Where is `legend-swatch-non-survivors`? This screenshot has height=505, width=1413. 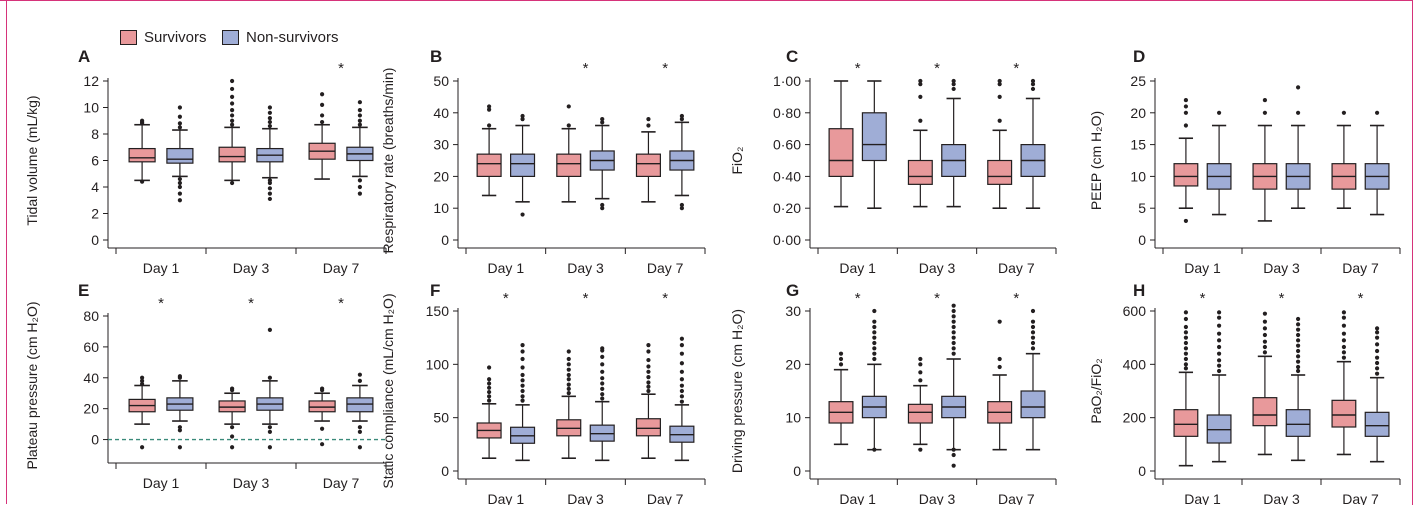 legend-swatch-non-survivors is located at coordinates (230, 37).